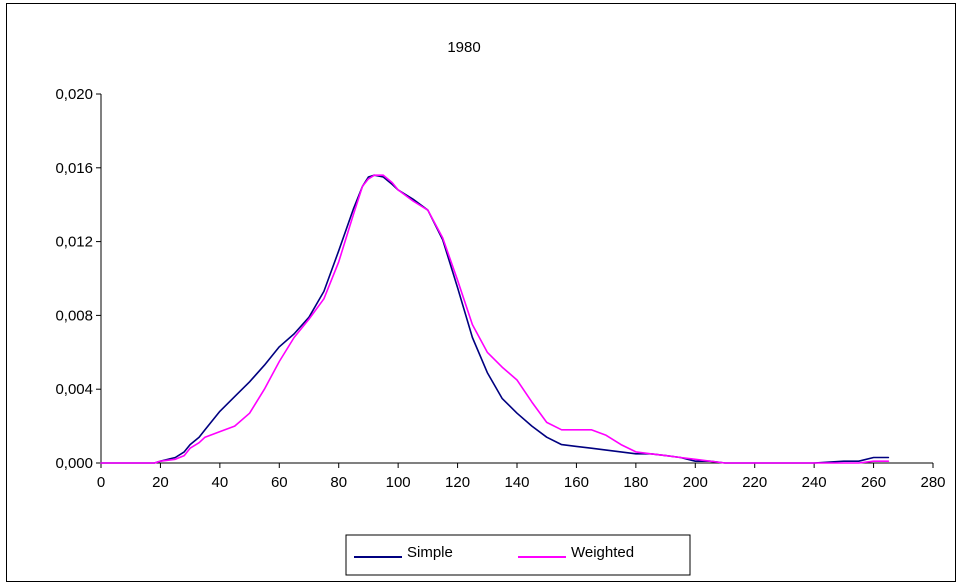  I want to click on x-tick-label: 200, so click(695, 482).